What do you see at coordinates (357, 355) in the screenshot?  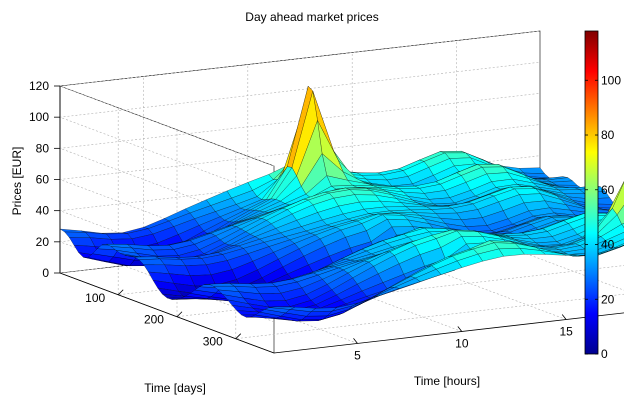 I see `x-tick-label: 5` at bounding box center [357, 355].